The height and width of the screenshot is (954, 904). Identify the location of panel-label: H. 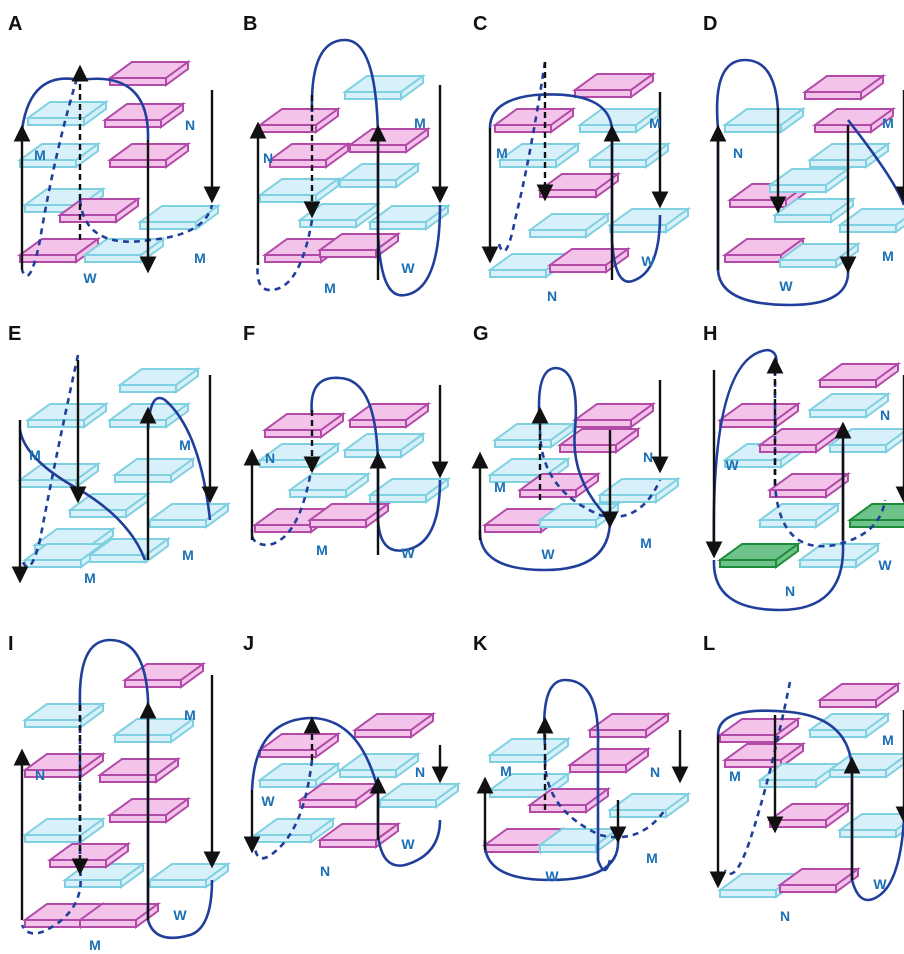
(710, 334).